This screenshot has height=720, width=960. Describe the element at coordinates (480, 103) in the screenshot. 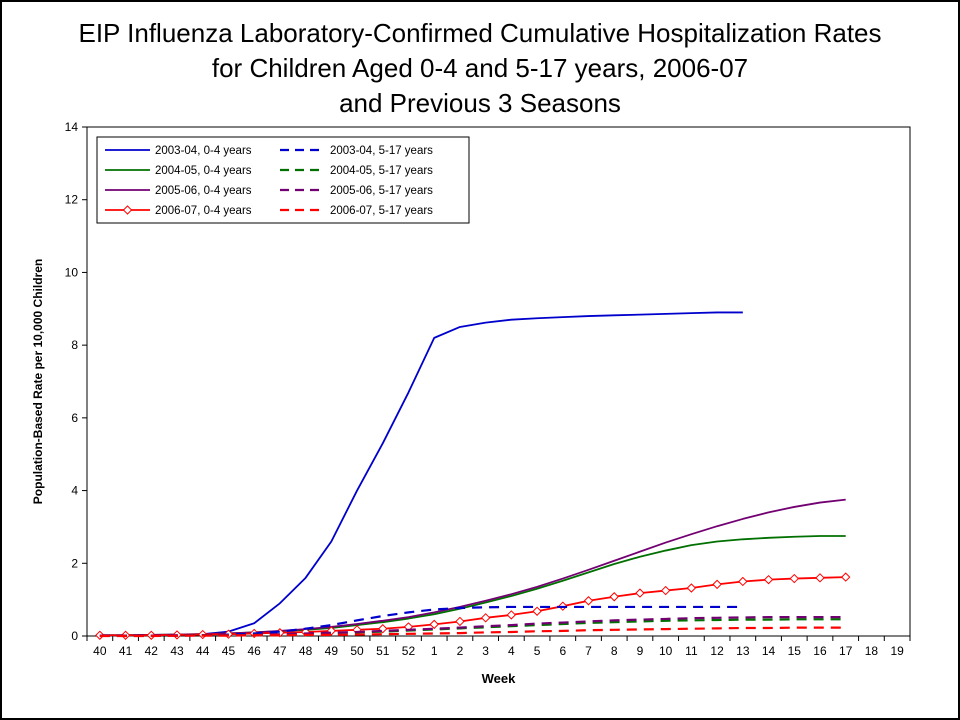

I see `chart-title-line3: and Previous 3 Seasons` at that location.